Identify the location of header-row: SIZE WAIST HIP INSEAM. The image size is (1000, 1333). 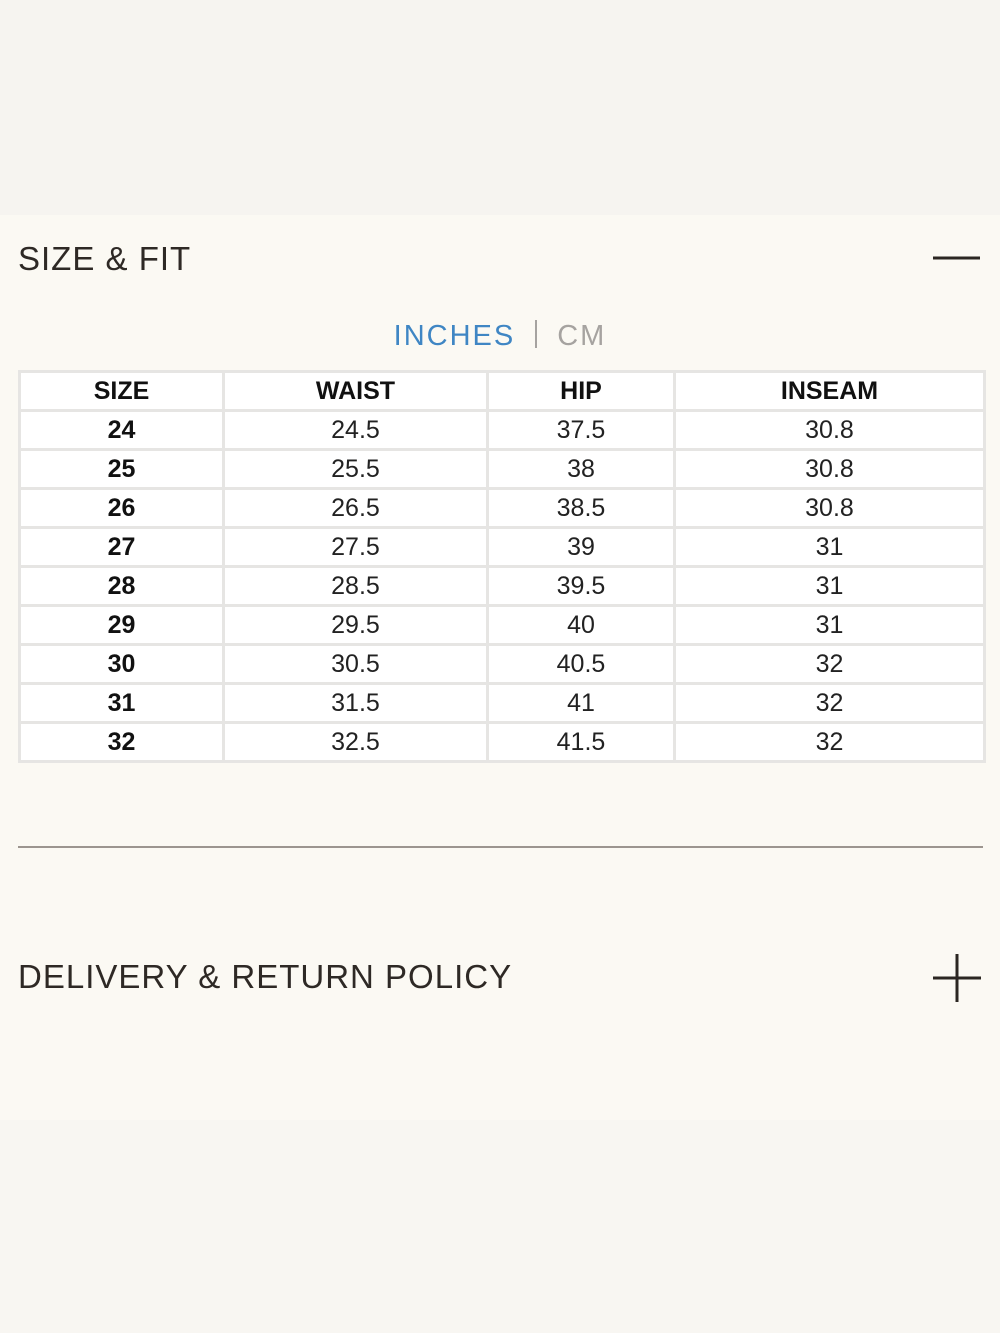
(502, 391).